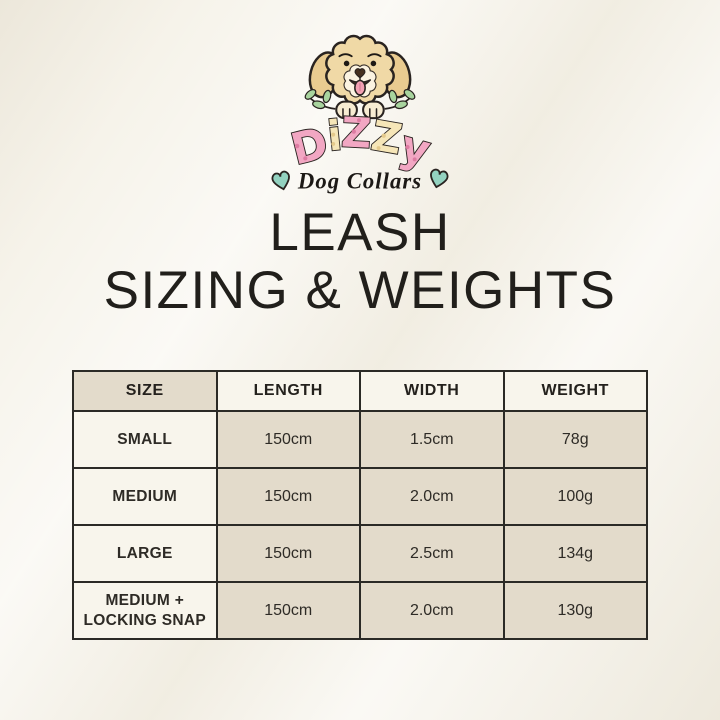  I want to click on brand-letter-z1: Z, so click(356, 133).